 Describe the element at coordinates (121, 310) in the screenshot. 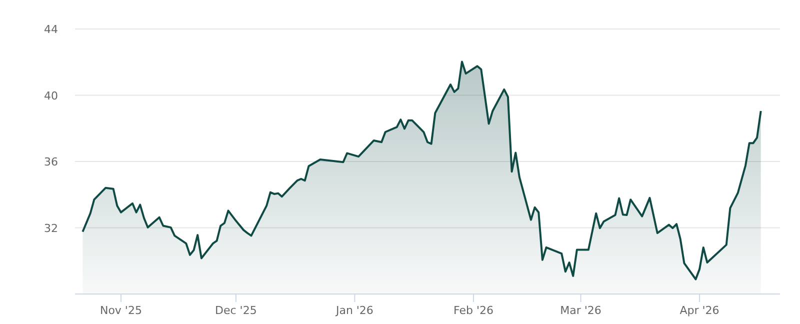

I see `x-tick-label: Nov '25` at that location.